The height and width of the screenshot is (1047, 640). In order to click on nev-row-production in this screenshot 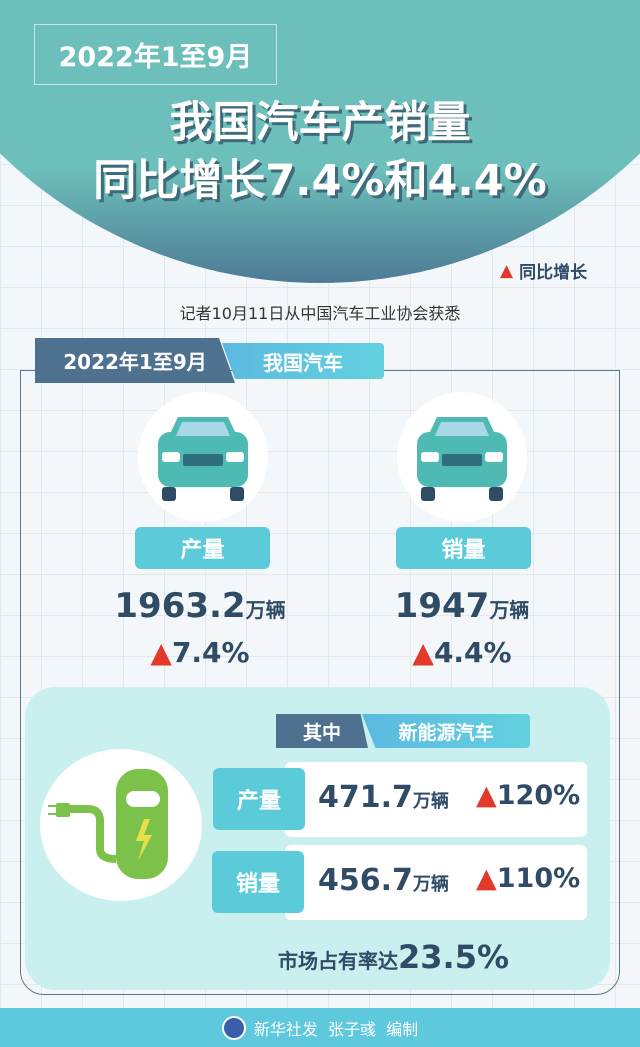, I will do `click(436, 799)`.